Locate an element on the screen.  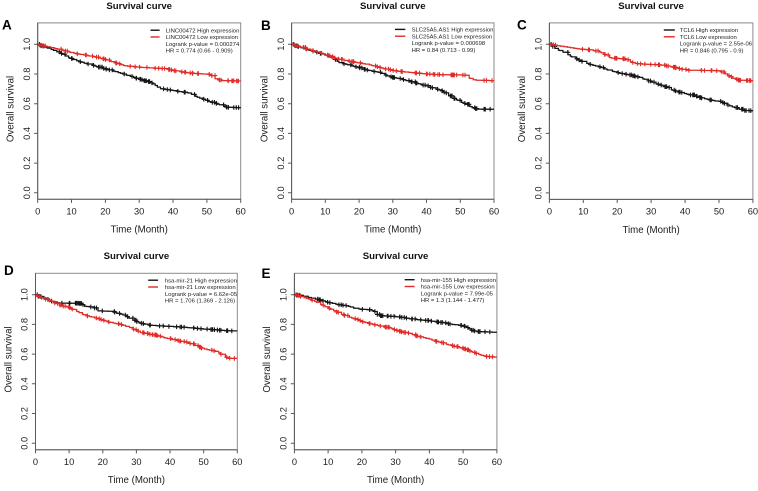
svg-text: Logrank p-value = 0.000698 is located at coordinates (449, 44).